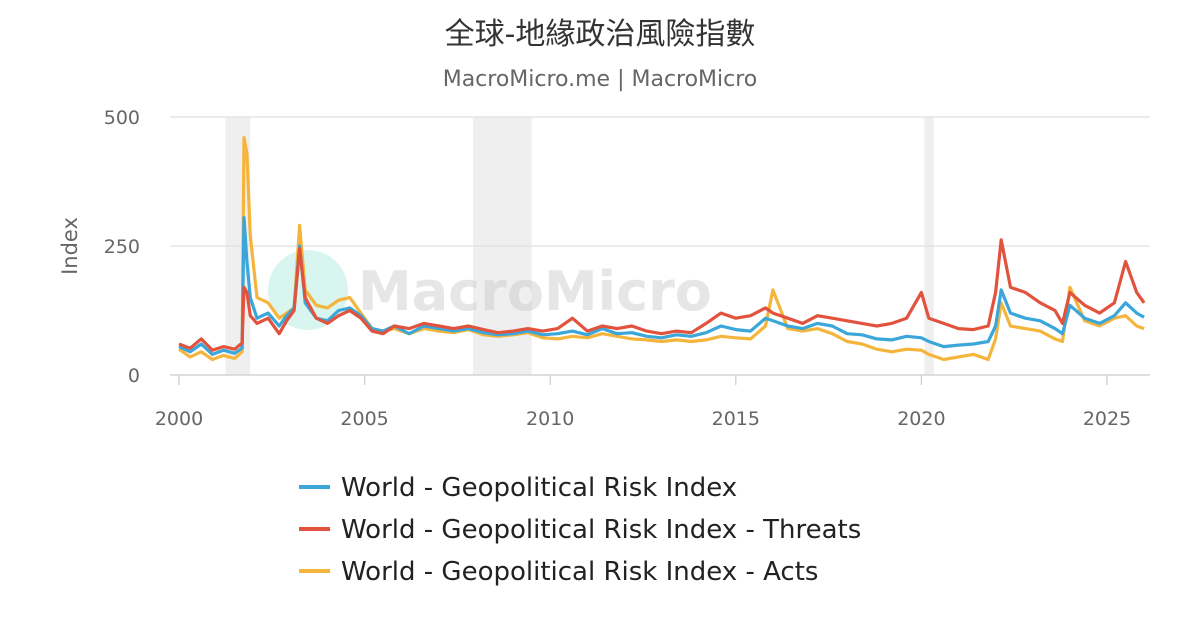 The width and height of the screenshot is (1200, 630). Describe the element at coordinates (600, 34) in the screenshot. I see `chart-title: 全球-地緣政治風險指數` at that location.